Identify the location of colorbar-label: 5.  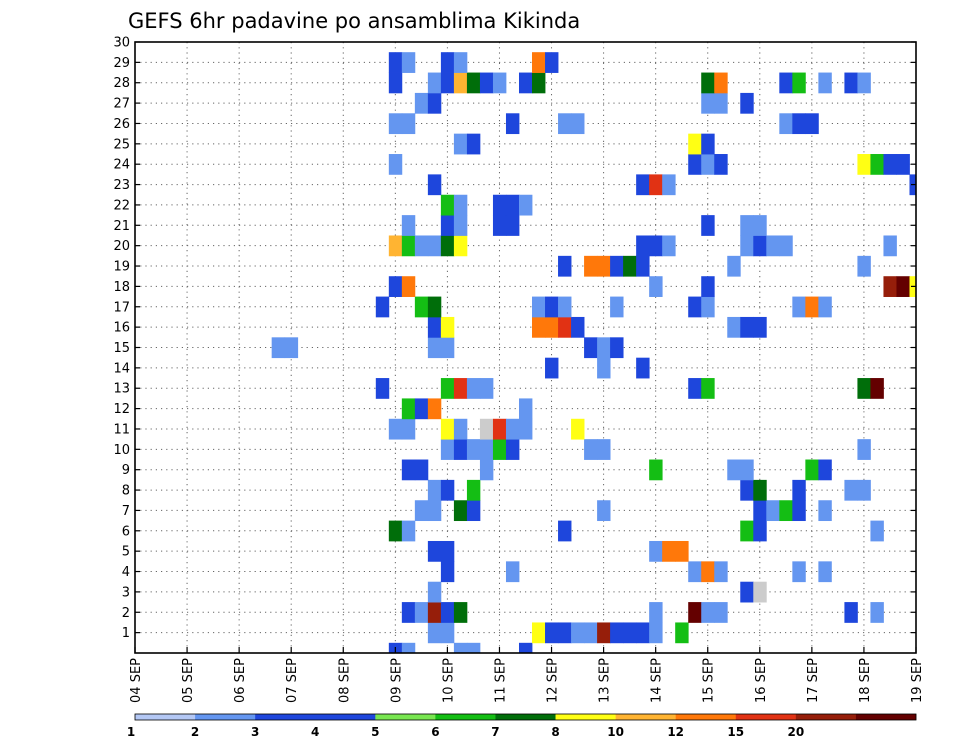
(375, 732).